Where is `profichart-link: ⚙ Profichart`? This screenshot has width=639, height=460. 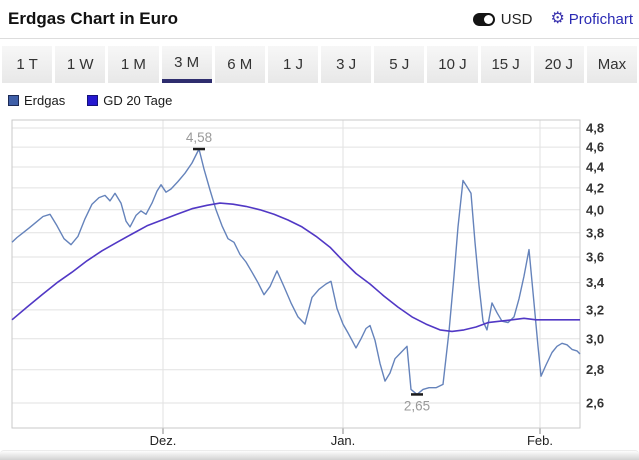 profichart-link: ⚙ Profichart is located at coordinates (591, 19).